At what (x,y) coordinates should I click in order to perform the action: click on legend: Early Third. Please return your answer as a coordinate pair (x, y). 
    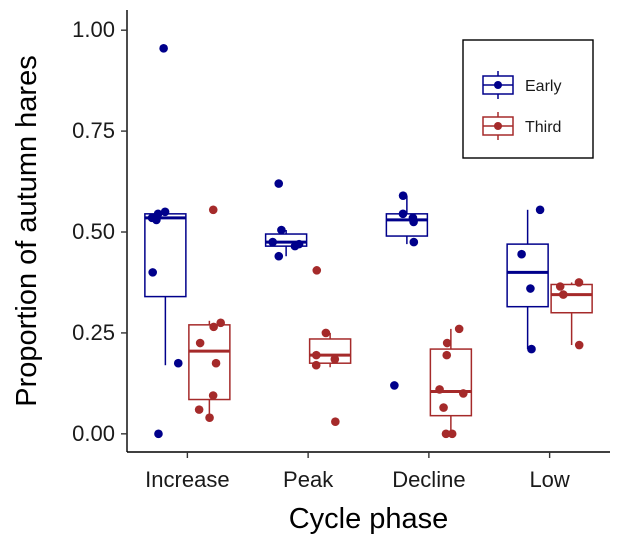
    Looking at the image, I should click on (528, 99).